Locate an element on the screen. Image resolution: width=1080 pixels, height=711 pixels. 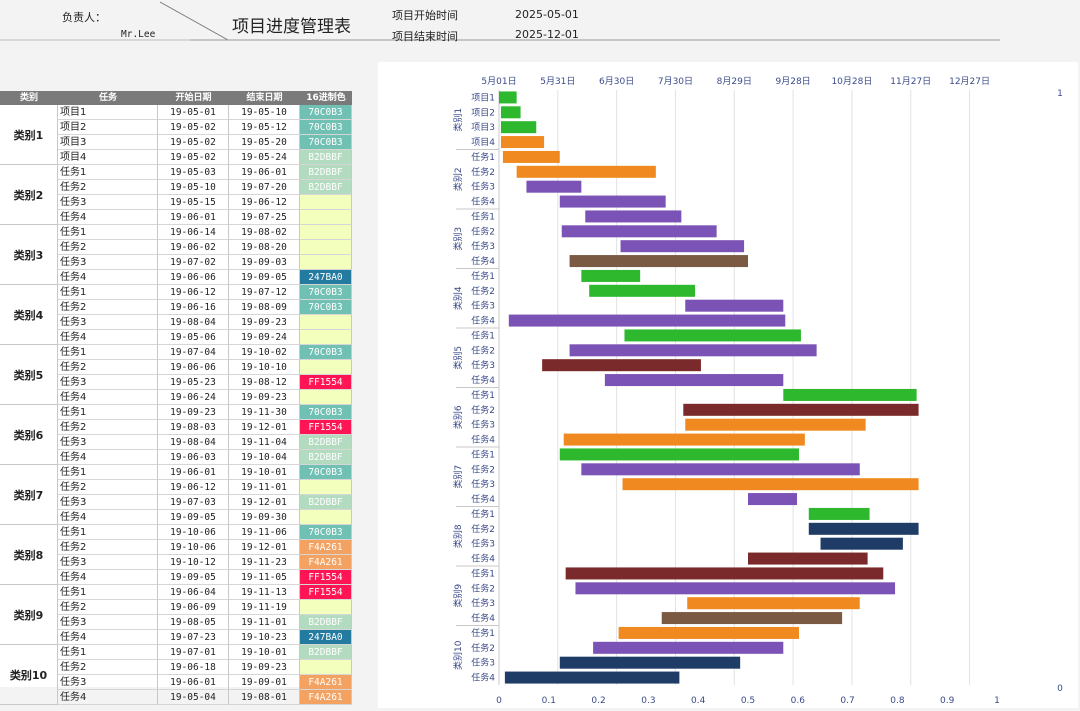
start-date-cell: 19-06-16 is located at coordinates (193, 307).